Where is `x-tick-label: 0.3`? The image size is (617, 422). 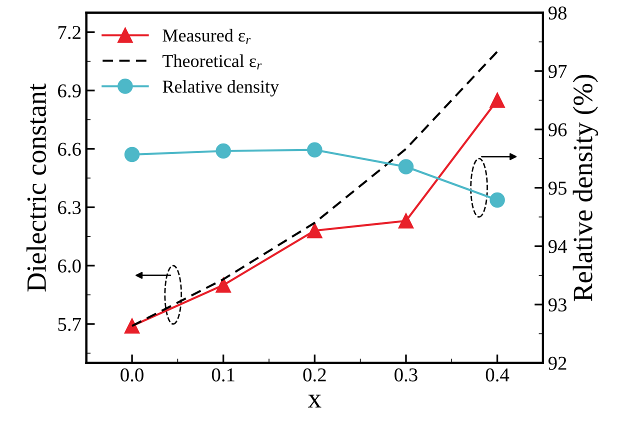 x-tick-label: 0.3 is located at coordinates (406, 375).